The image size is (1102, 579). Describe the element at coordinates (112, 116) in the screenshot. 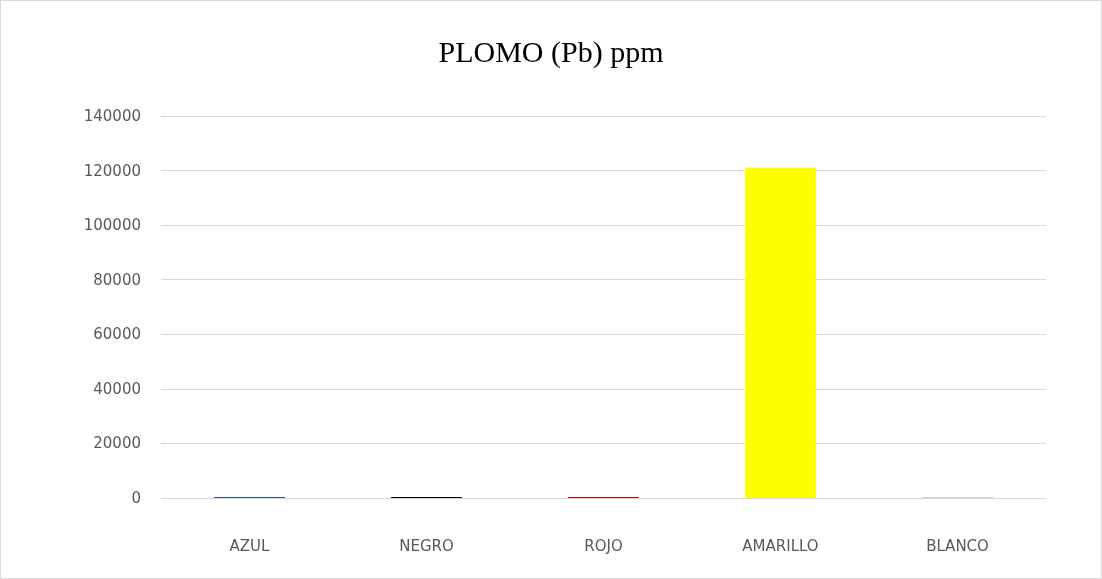

I see `y-tick-label: 140000` at that location.